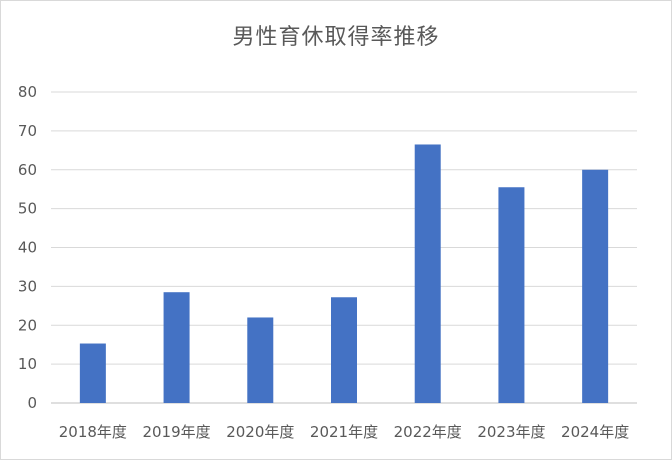 The width and height of the screenshot is (672, 460). I want to click on y-tick-label: 60, so click(27, 170).